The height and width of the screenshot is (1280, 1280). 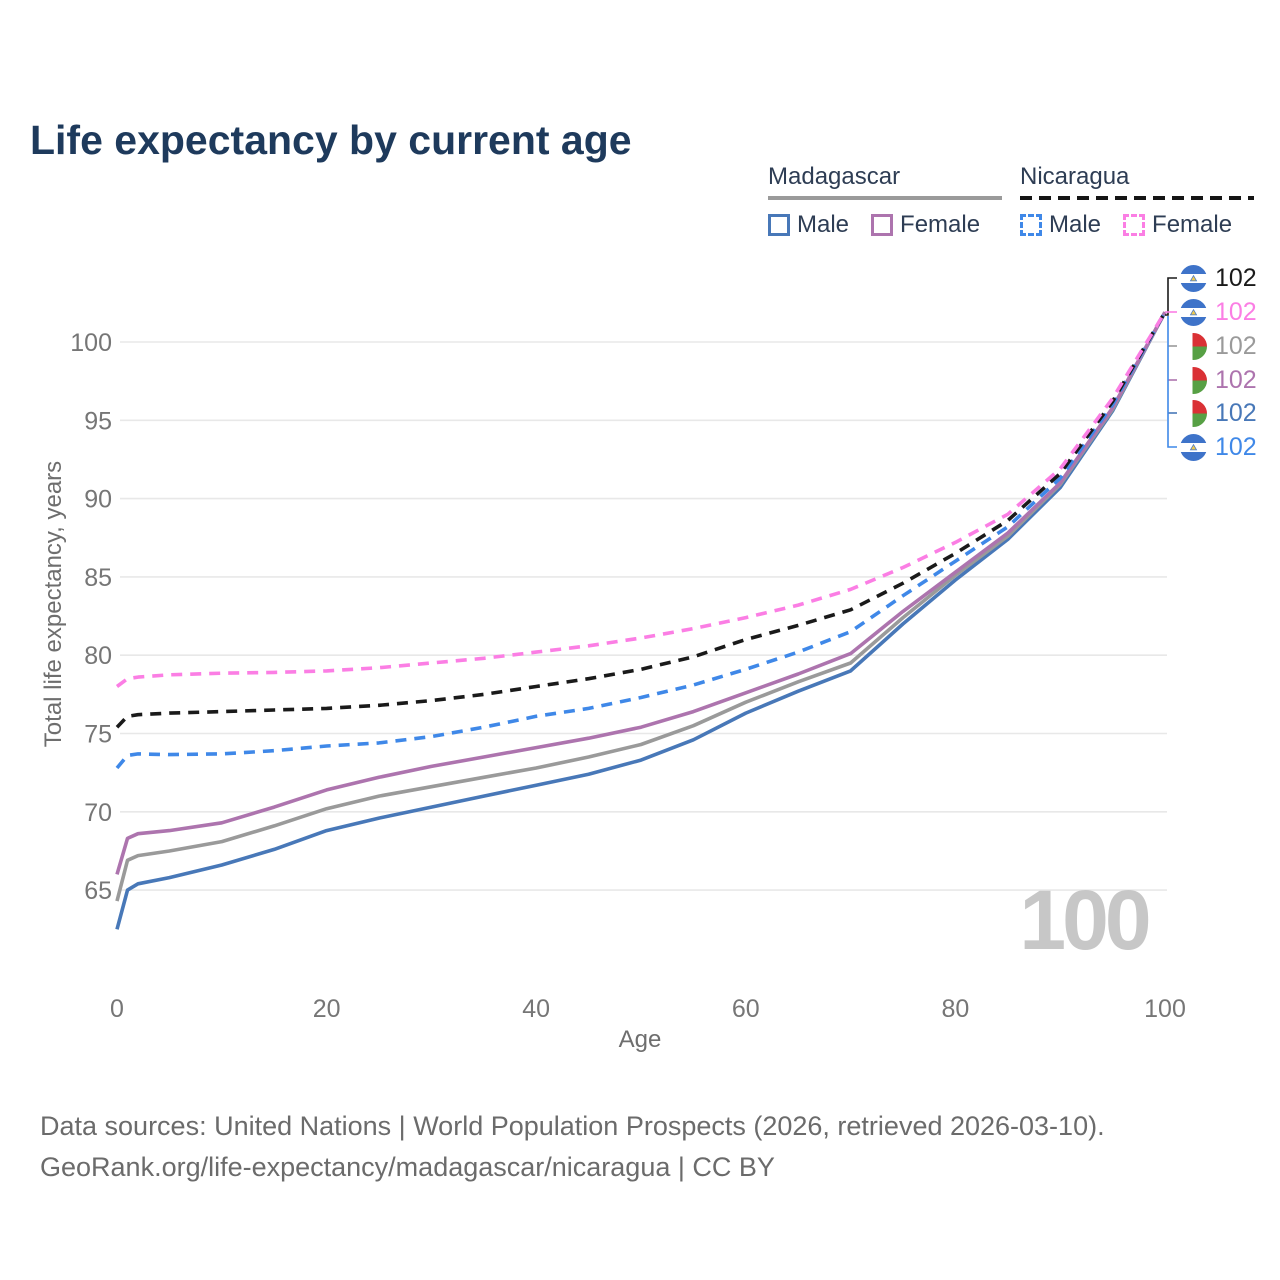 I want to click on legend-group-nicaragua: Nicaragua Male Female, so click(x=1137, y=201).